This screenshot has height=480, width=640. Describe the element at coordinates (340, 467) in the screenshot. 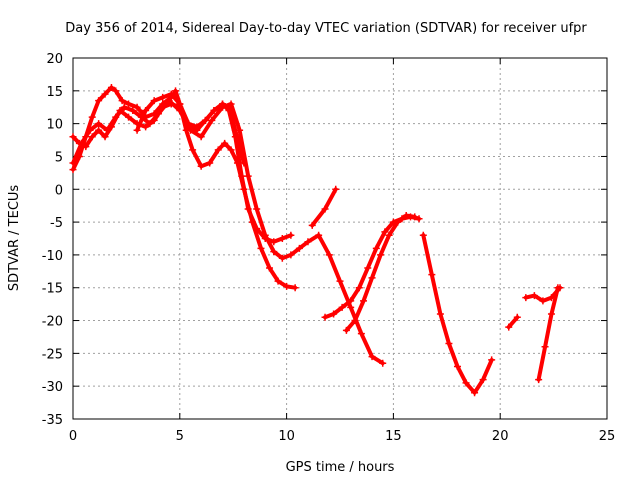

I see `x-axis-label: GPS time / hours` at that location.